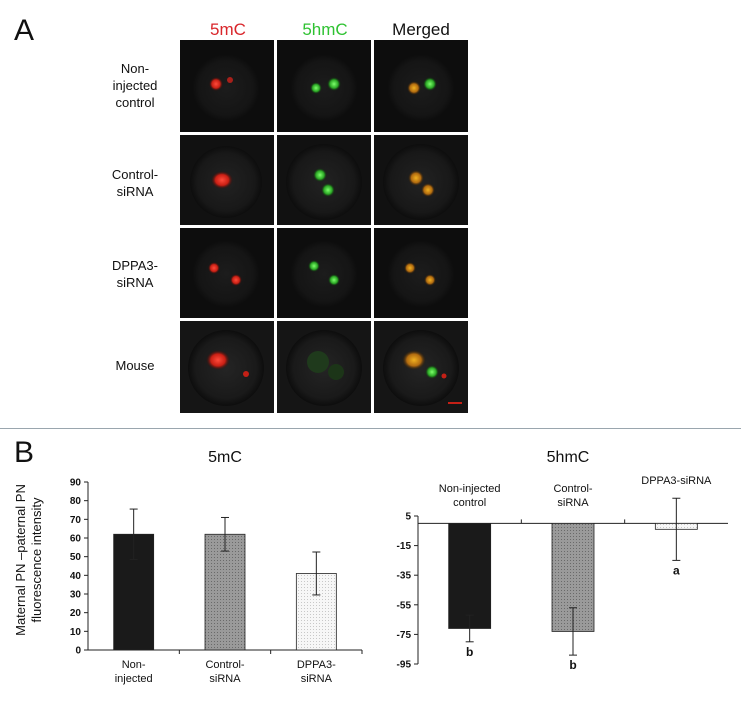 This screenshot has width=741, height=702. I want to click on row-label-line: Mouse, so click(135, 365).